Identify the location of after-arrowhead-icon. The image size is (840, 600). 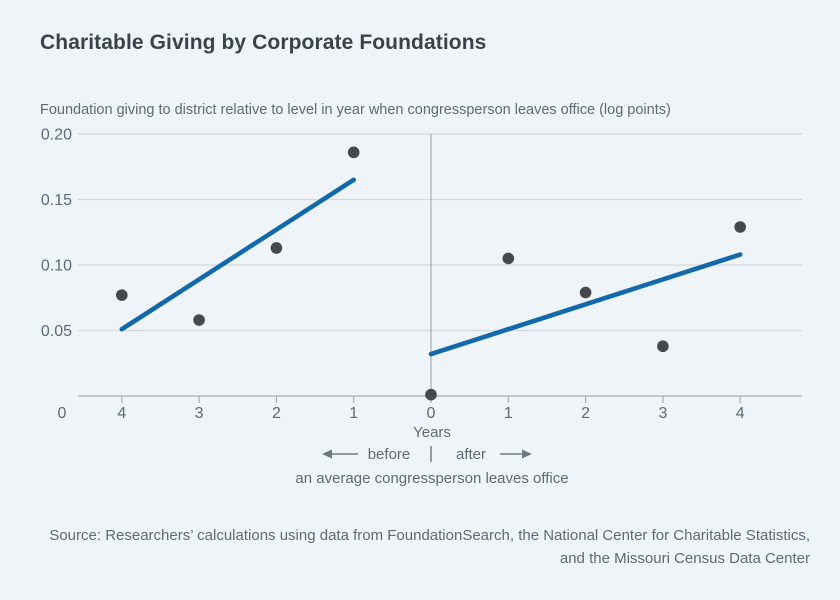
(527, 454).